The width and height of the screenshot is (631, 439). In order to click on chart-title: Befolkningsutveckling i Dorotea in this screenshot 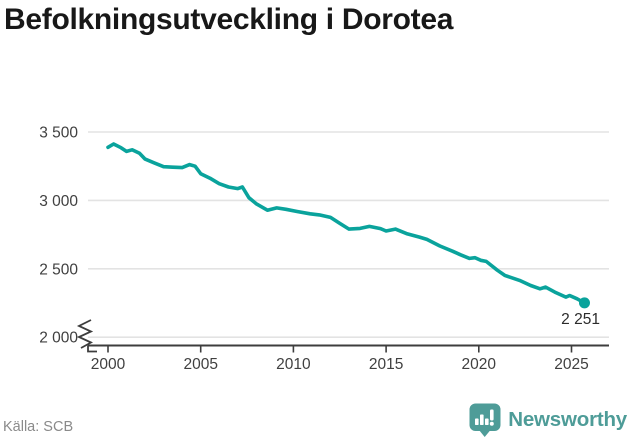, I will do `click(229, 19)`.